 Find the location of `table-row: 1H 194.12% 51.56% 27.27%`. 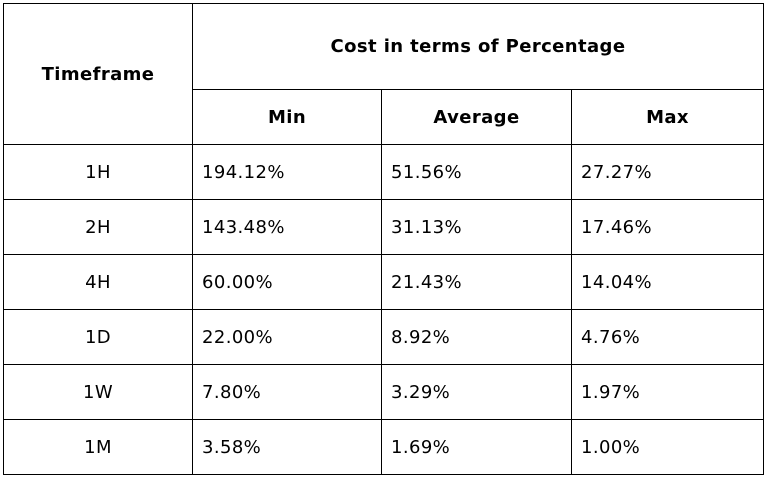

table-row: 1H 194.12% 51.56% 27.27% is located at coordinates (383, 172).